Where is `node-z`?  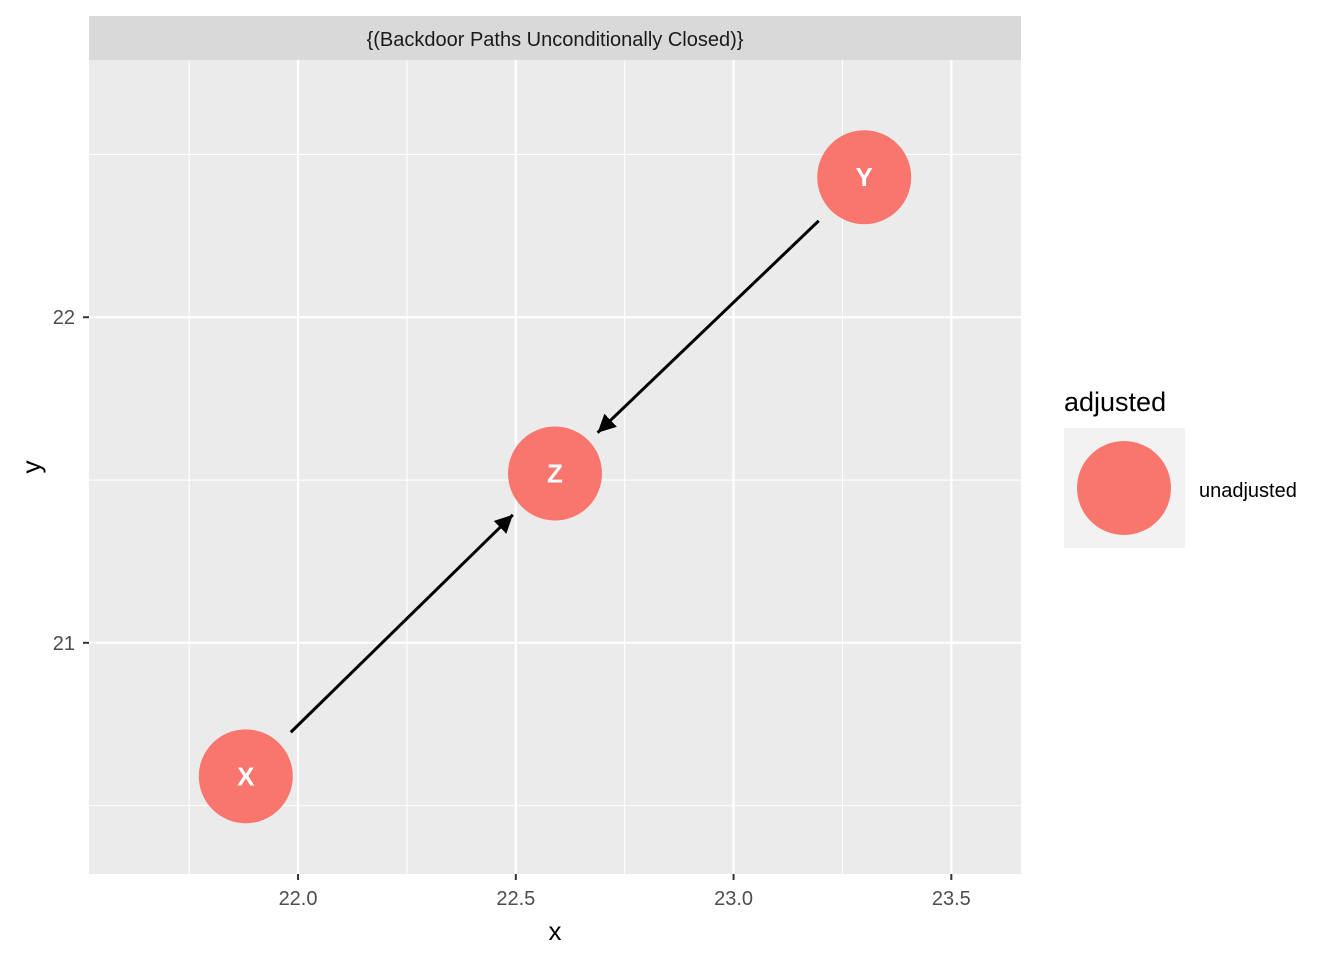 node-z is located at coordinates (555, 473).